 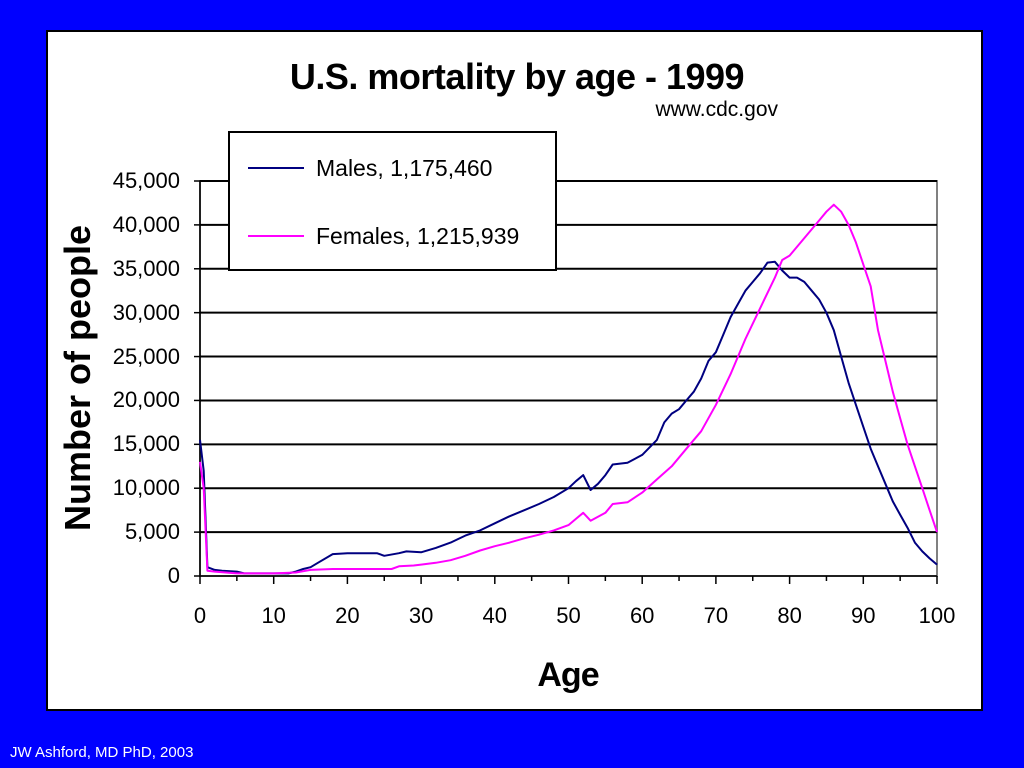 What do you see at coordinates (173, 575) in the screenshot?
I see `y-tick-label: 0` at bounding box center [173, 575].